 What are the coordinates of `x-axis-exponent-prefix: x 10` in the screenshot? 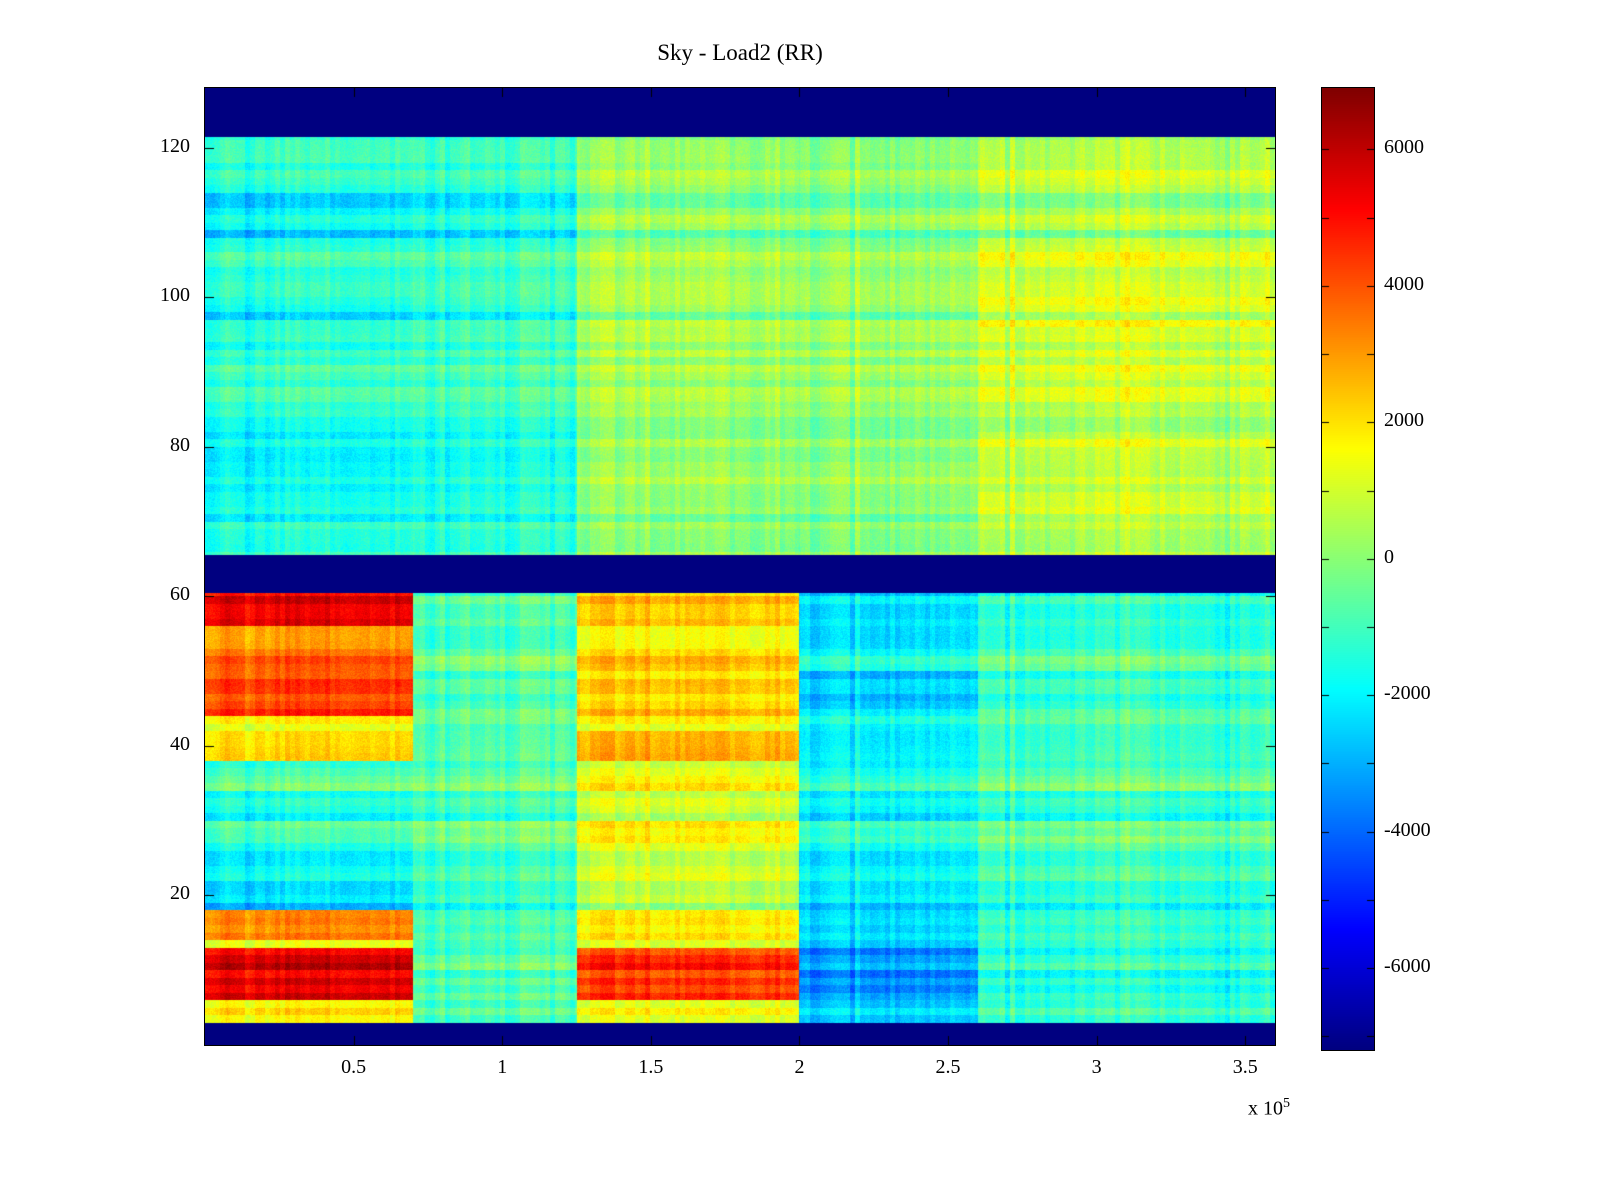 It's located at (1265, 1108).